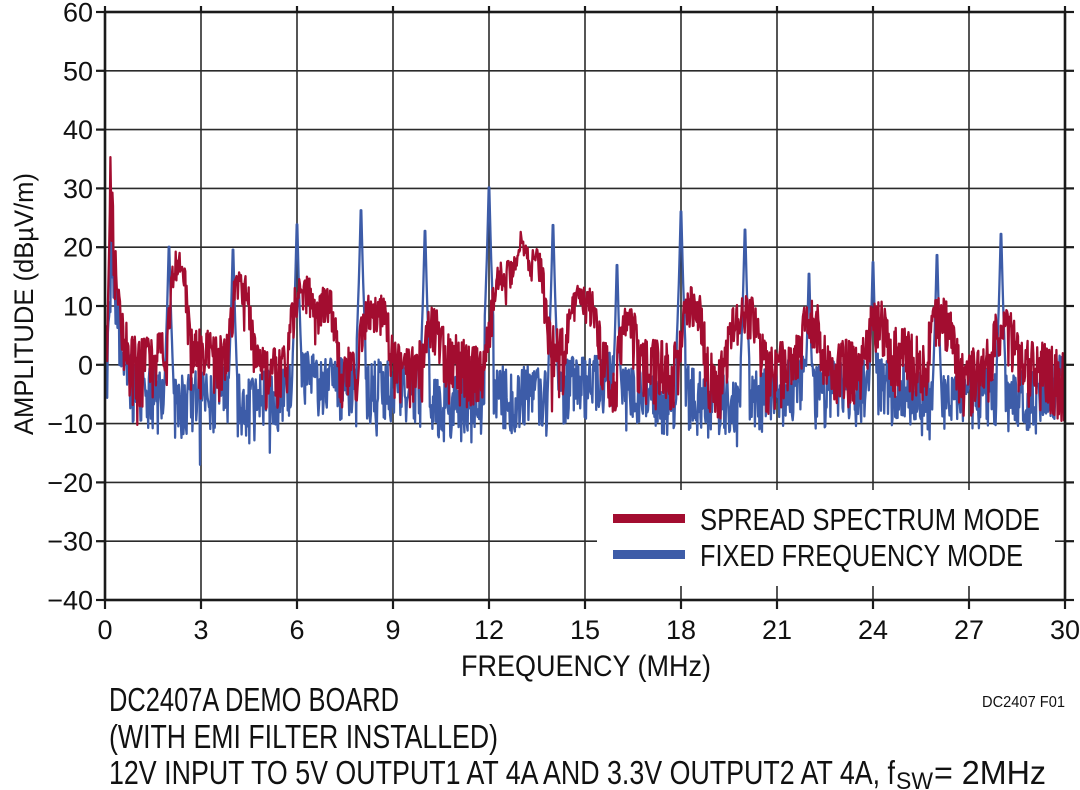  What do you see at coordinates (85, 365) in the screenshot?
I see `y-tick-label: 0` at bounding box center [85, 365].